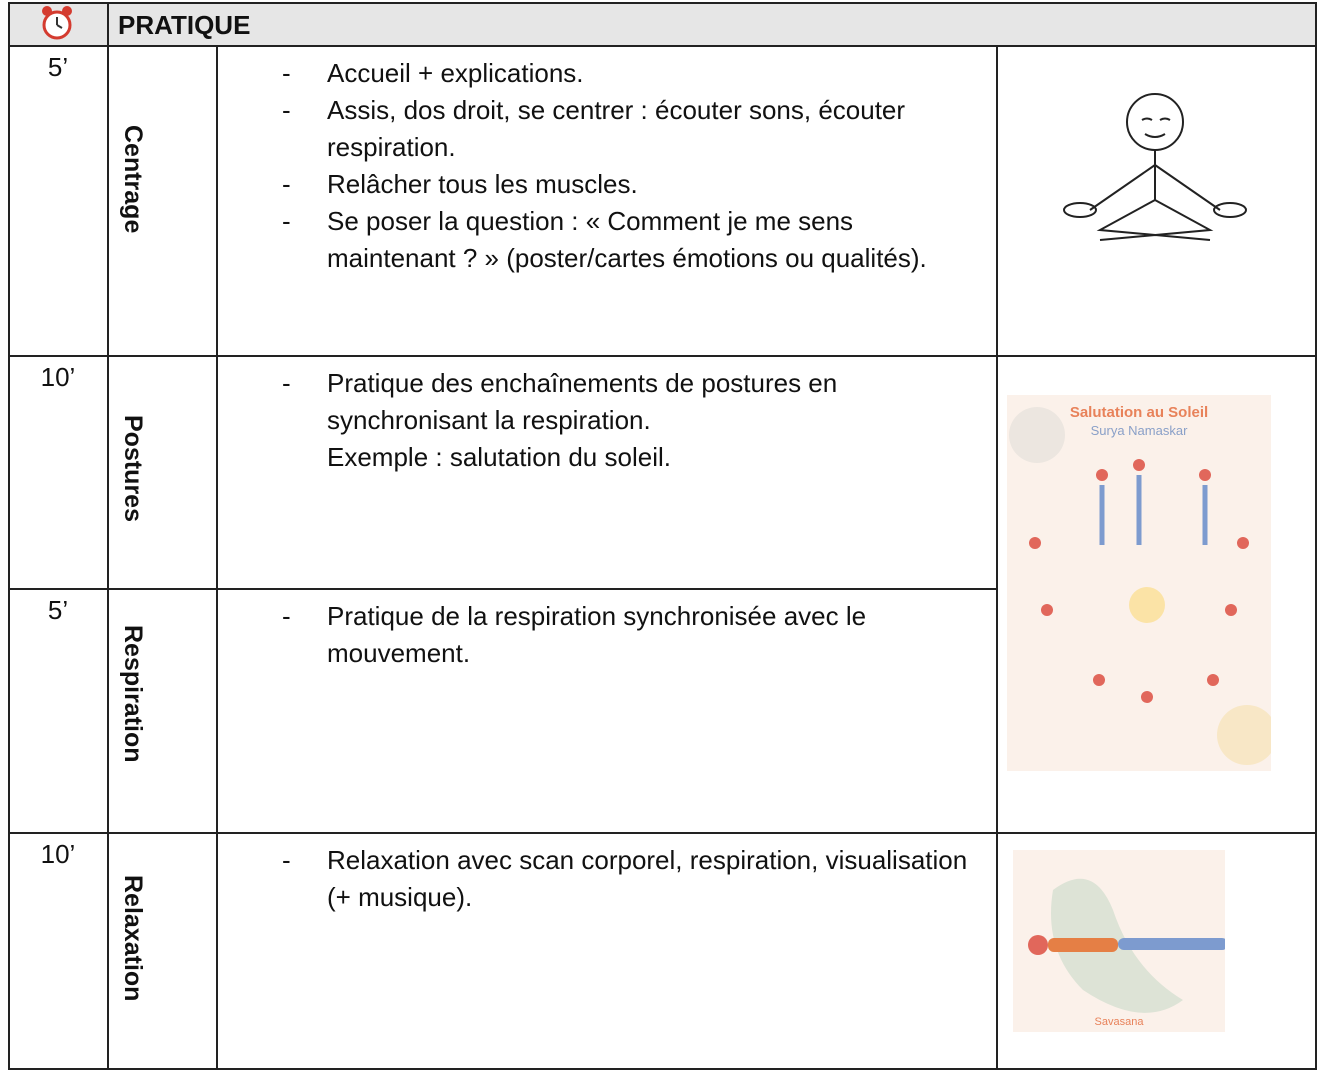 The width and height of the screenshot is (1318, 1071). I want to click on section-label: Postures, so click(133, 468).